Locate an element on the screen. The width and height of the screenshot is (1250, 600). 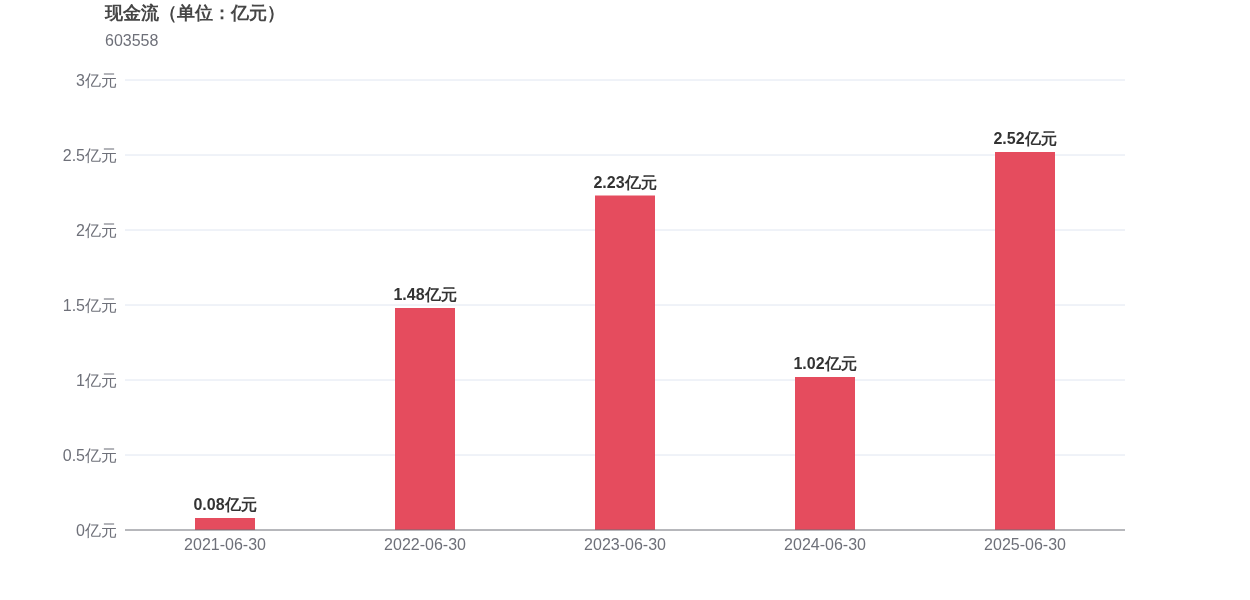
x-tick-label: 2025-06-30 is located at coordinates (1025, 544).